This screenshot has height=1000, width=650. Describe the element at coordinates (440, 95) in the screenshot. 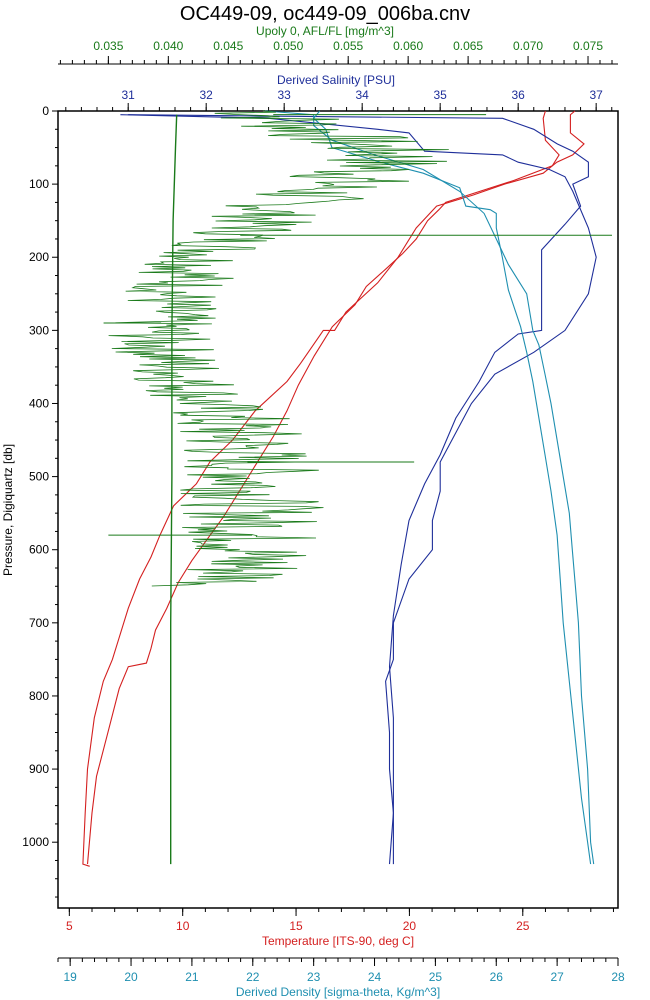

I see `top-inner-axis-tick-label: 35` at that location.